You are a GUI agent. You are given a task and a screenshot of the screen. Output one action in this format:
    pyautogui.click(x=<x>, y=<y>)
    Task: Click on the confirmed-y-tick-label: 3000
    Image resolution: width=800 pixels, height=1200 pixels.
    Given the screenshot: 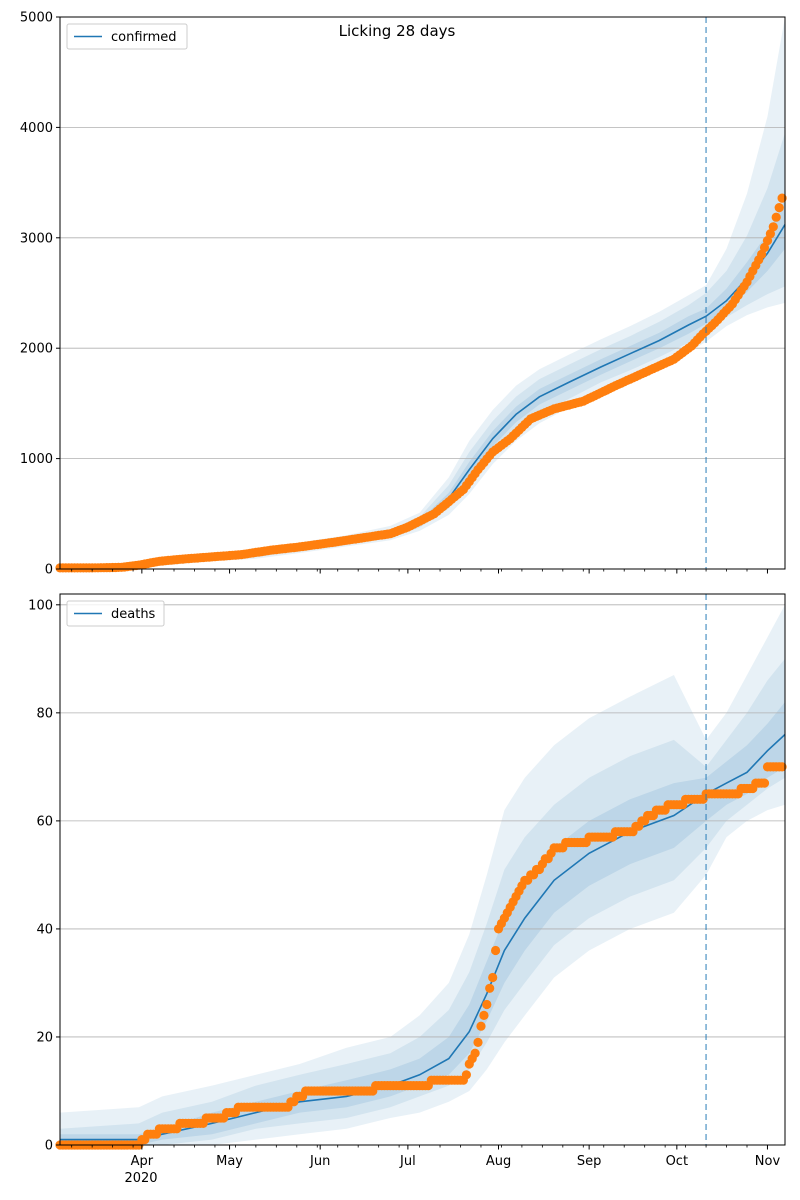 What is the action you would take?
    pyautogui.click(x=36, y=238)
    